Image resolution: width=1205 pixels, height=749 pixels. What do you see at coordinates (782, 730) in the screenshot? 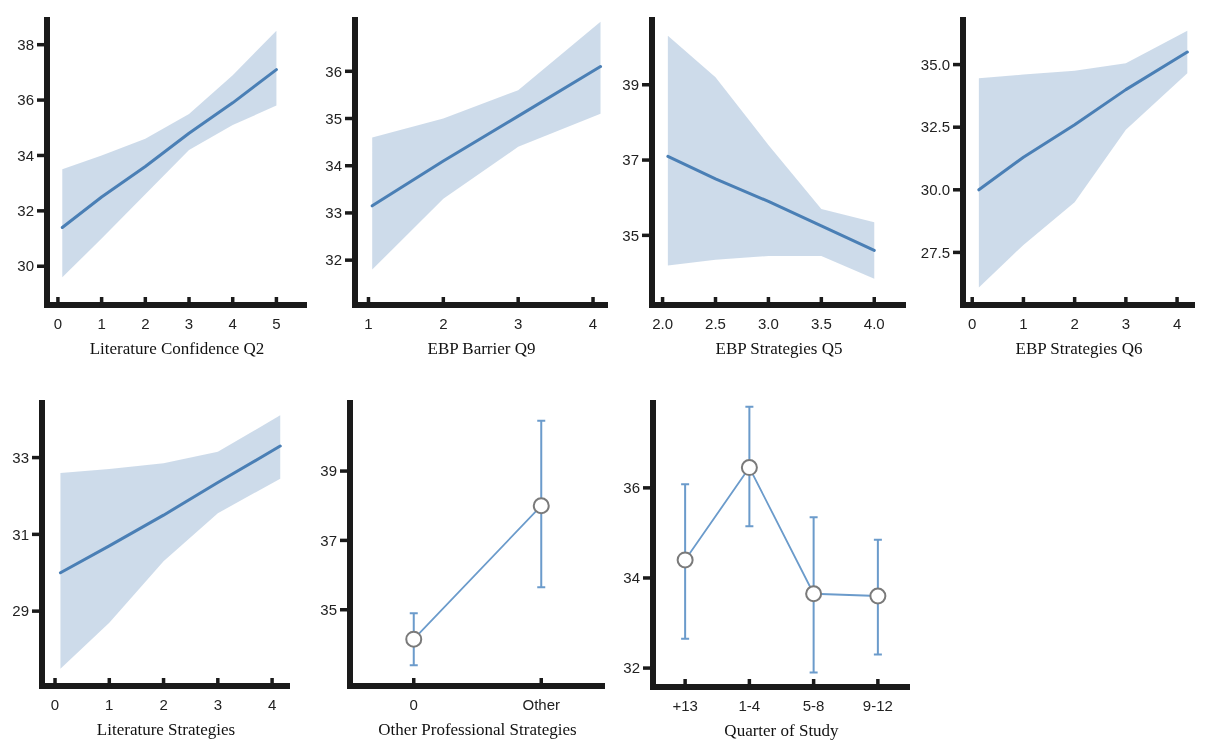
I see `x-axis-title: Quarter of Study` at bounding box center [782, 730].